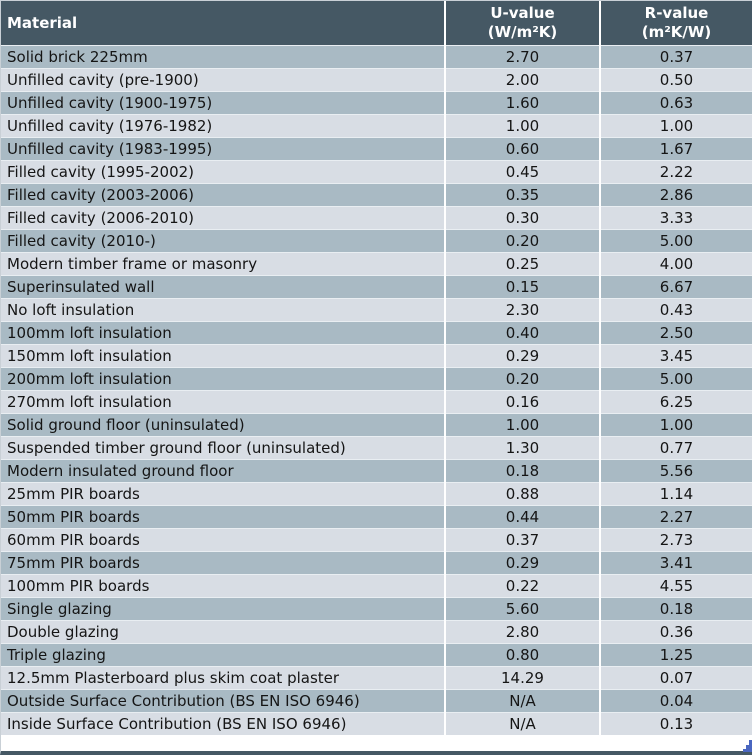 The image size is (752, 755). I want to click on material-cell: Unfilled cavity (pre-1900), so click(223, 79).